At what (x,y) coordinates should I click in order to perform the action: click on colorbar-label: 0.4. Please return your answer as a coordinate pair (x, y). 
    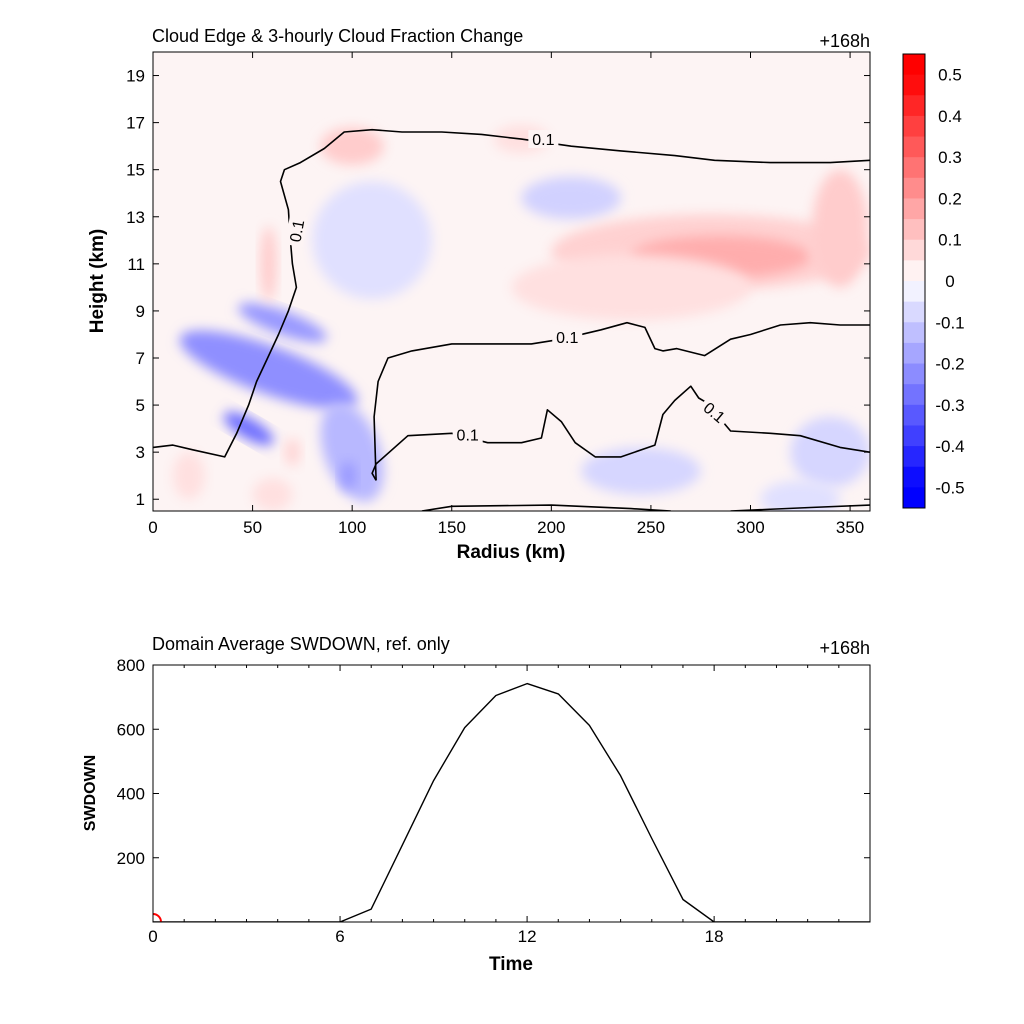
    Looking at the image, I should click on (950, 116).